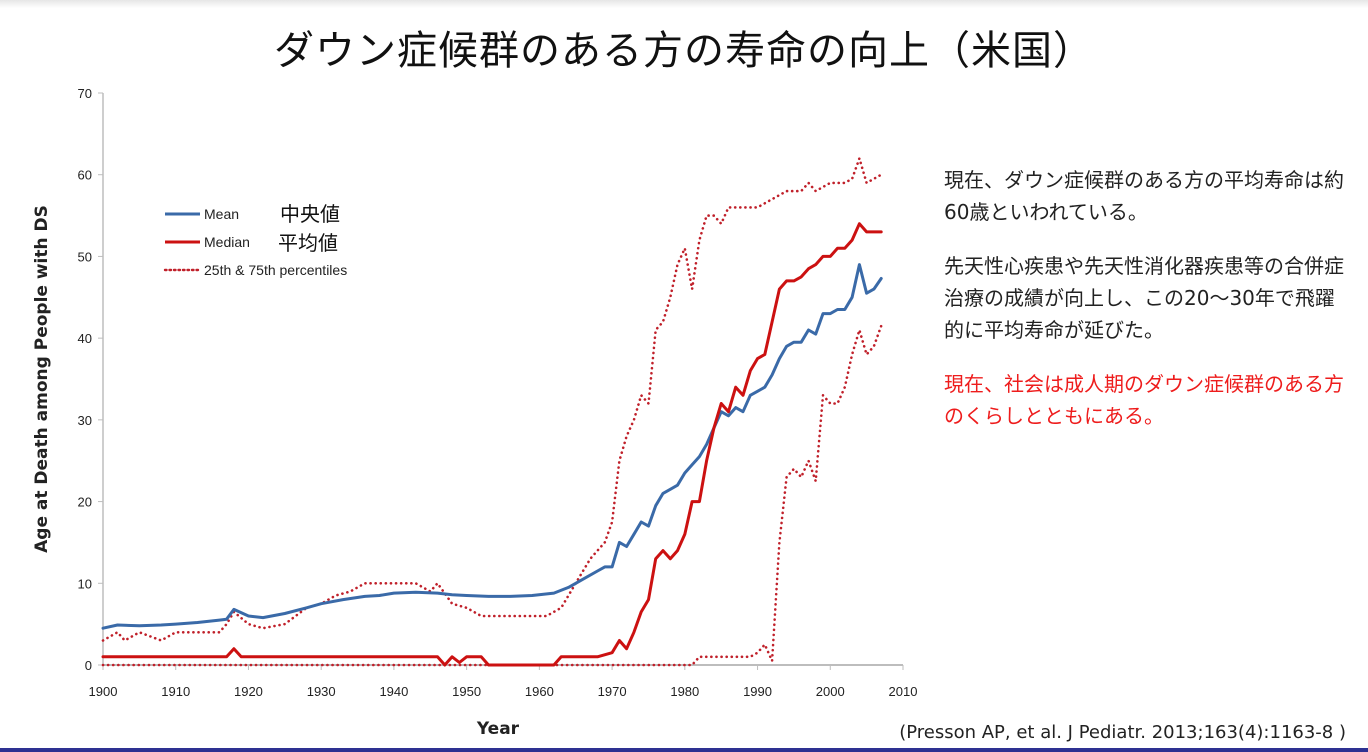  I want to click on y-tick-label: 70, so click(85, 93).